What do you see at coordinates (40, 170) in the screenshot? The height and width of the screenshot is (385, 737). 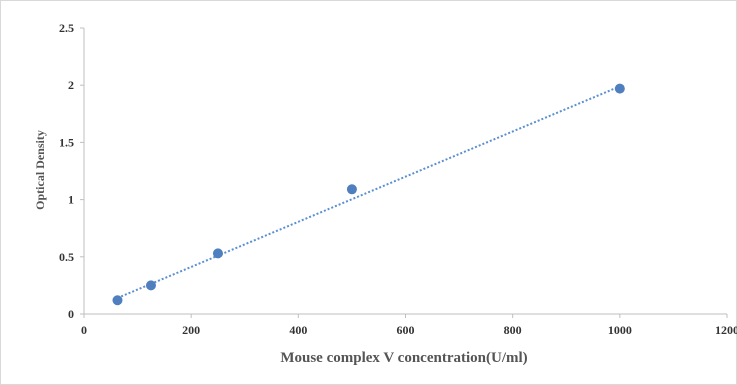 I see `y-axis-label: Optical Density` at bounding box center [40, 170].